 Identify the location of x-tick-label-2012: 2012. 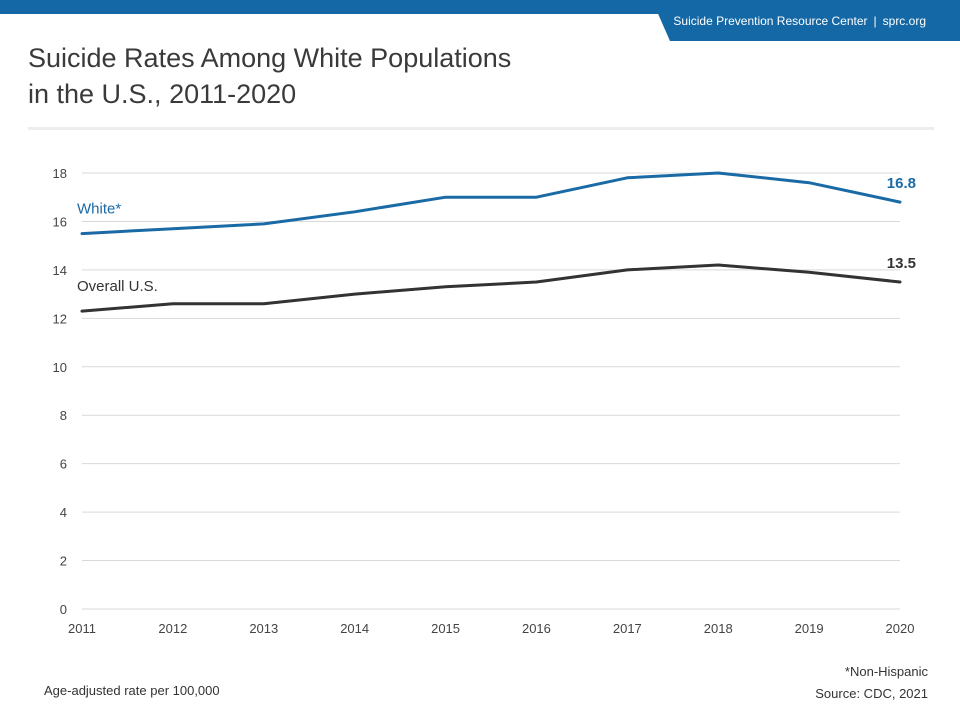
(172, 628).